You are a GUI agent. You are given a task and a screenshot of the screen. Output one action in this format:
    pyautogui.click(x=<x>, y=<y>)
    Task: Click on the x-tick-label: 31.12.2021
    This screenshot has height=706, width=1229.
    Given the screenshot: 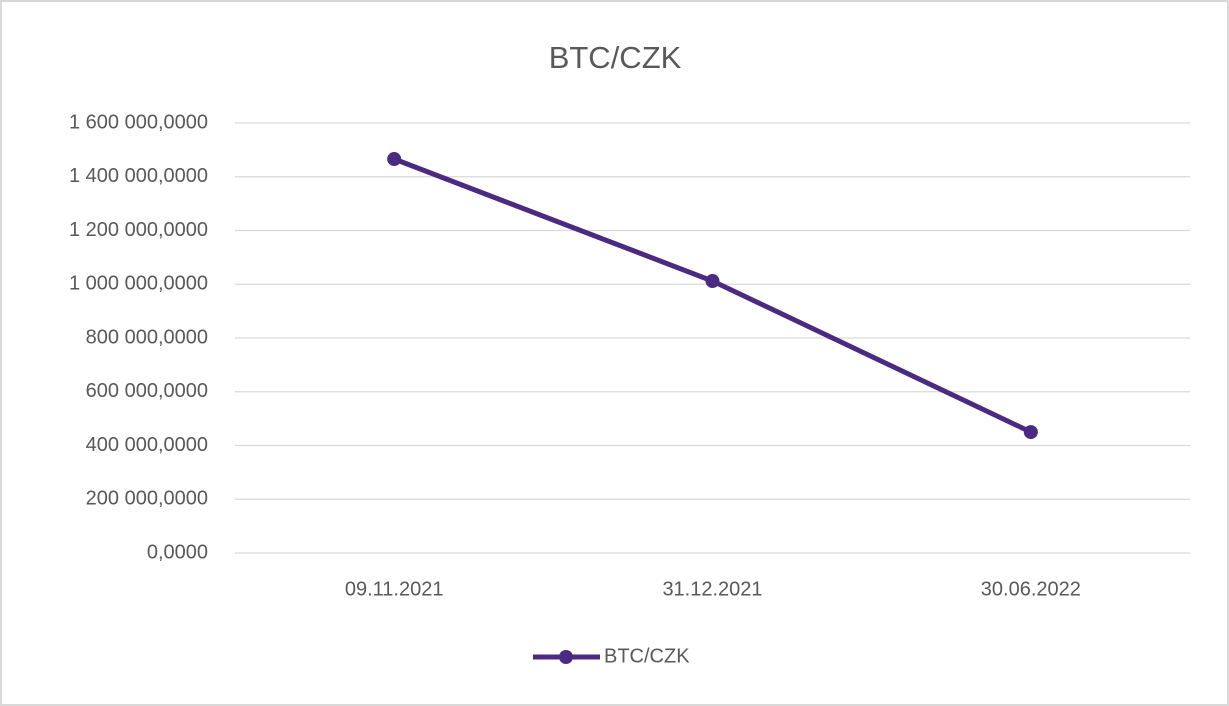 What is the action you would take?
    pyautogui.click(x=712, y=589)
    